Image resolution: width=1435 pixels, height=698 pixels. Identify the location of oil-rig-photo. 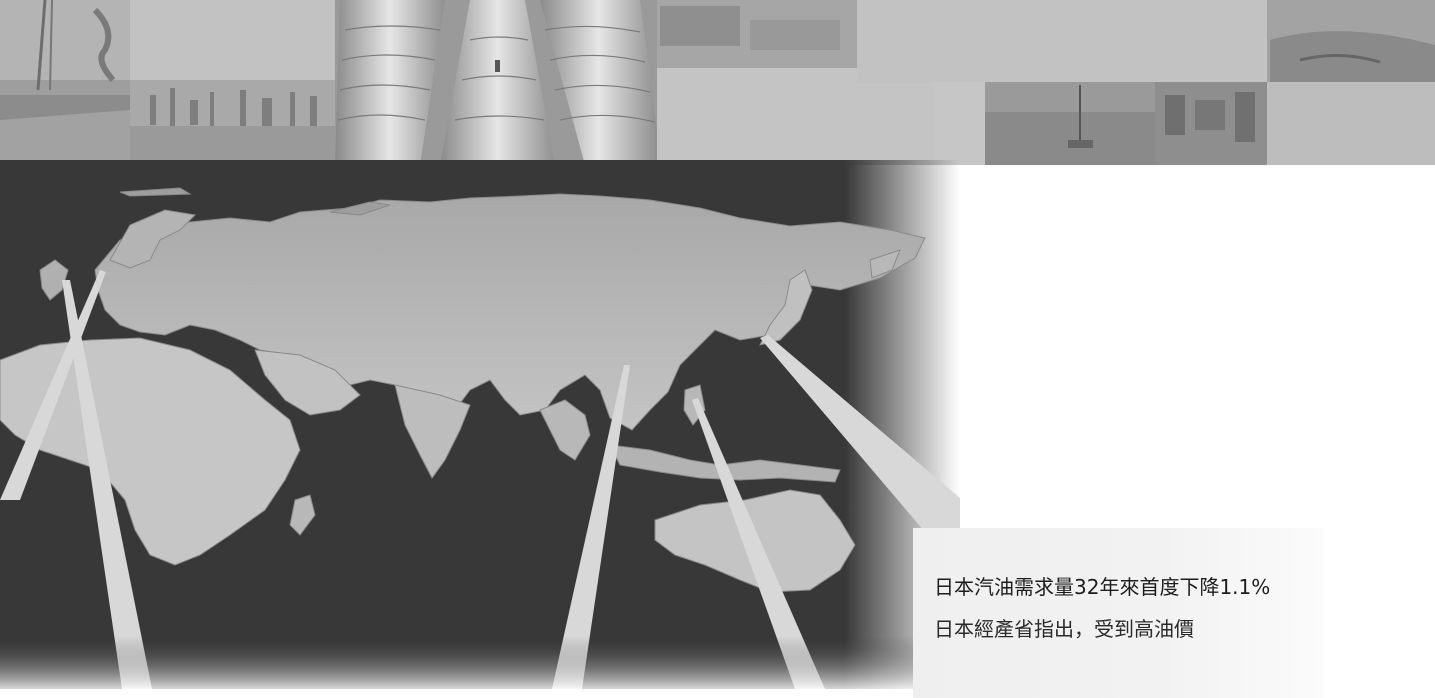
(65, 82).